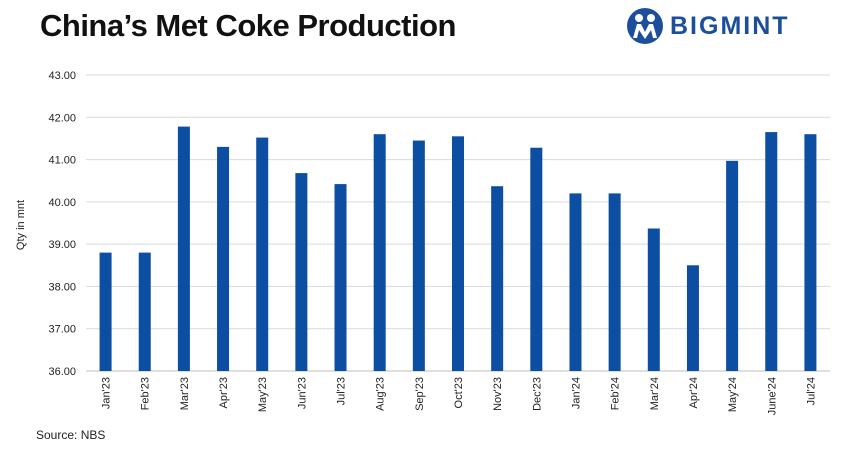 Image resolution: width=851 pixels, height=454 pixels. Describe the element at coordinates (21, 225) in the screenshot. I see `y-axis-title: Qty in mnt` at that location.